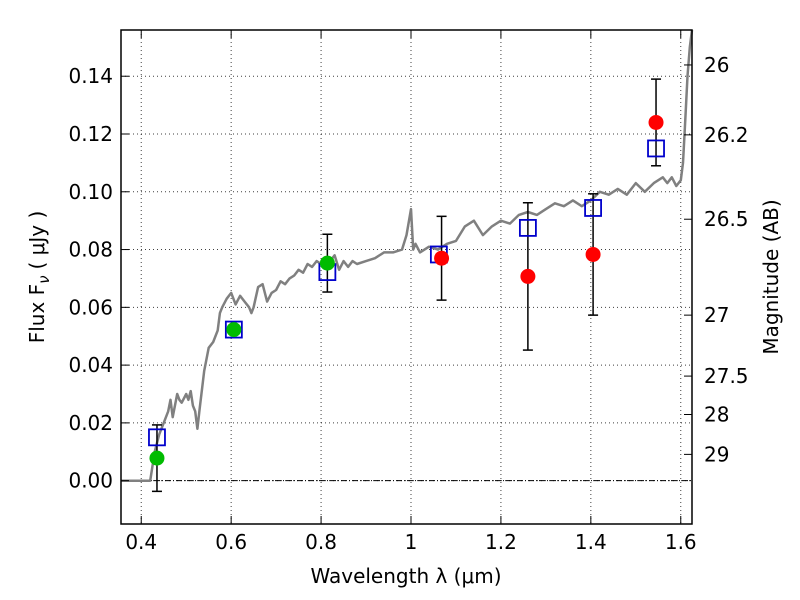 The width and height of the screenshot is (800, 600). Describe the element at coordinates (90, 134) in the screenshot. I see `y-tick-label: 0.12` at that location.